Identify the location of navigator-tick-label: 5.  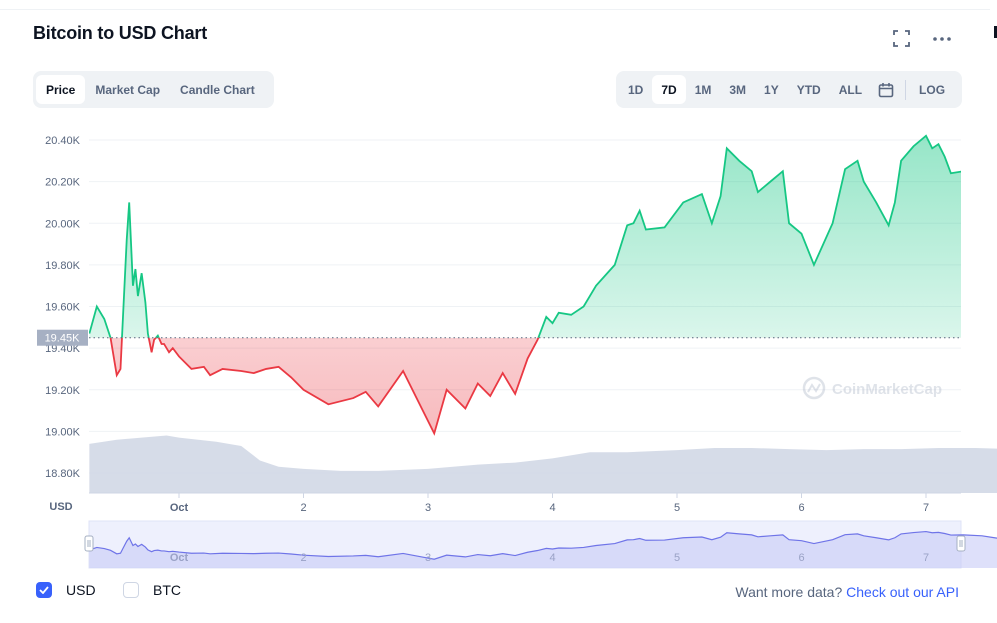
(677, 558).